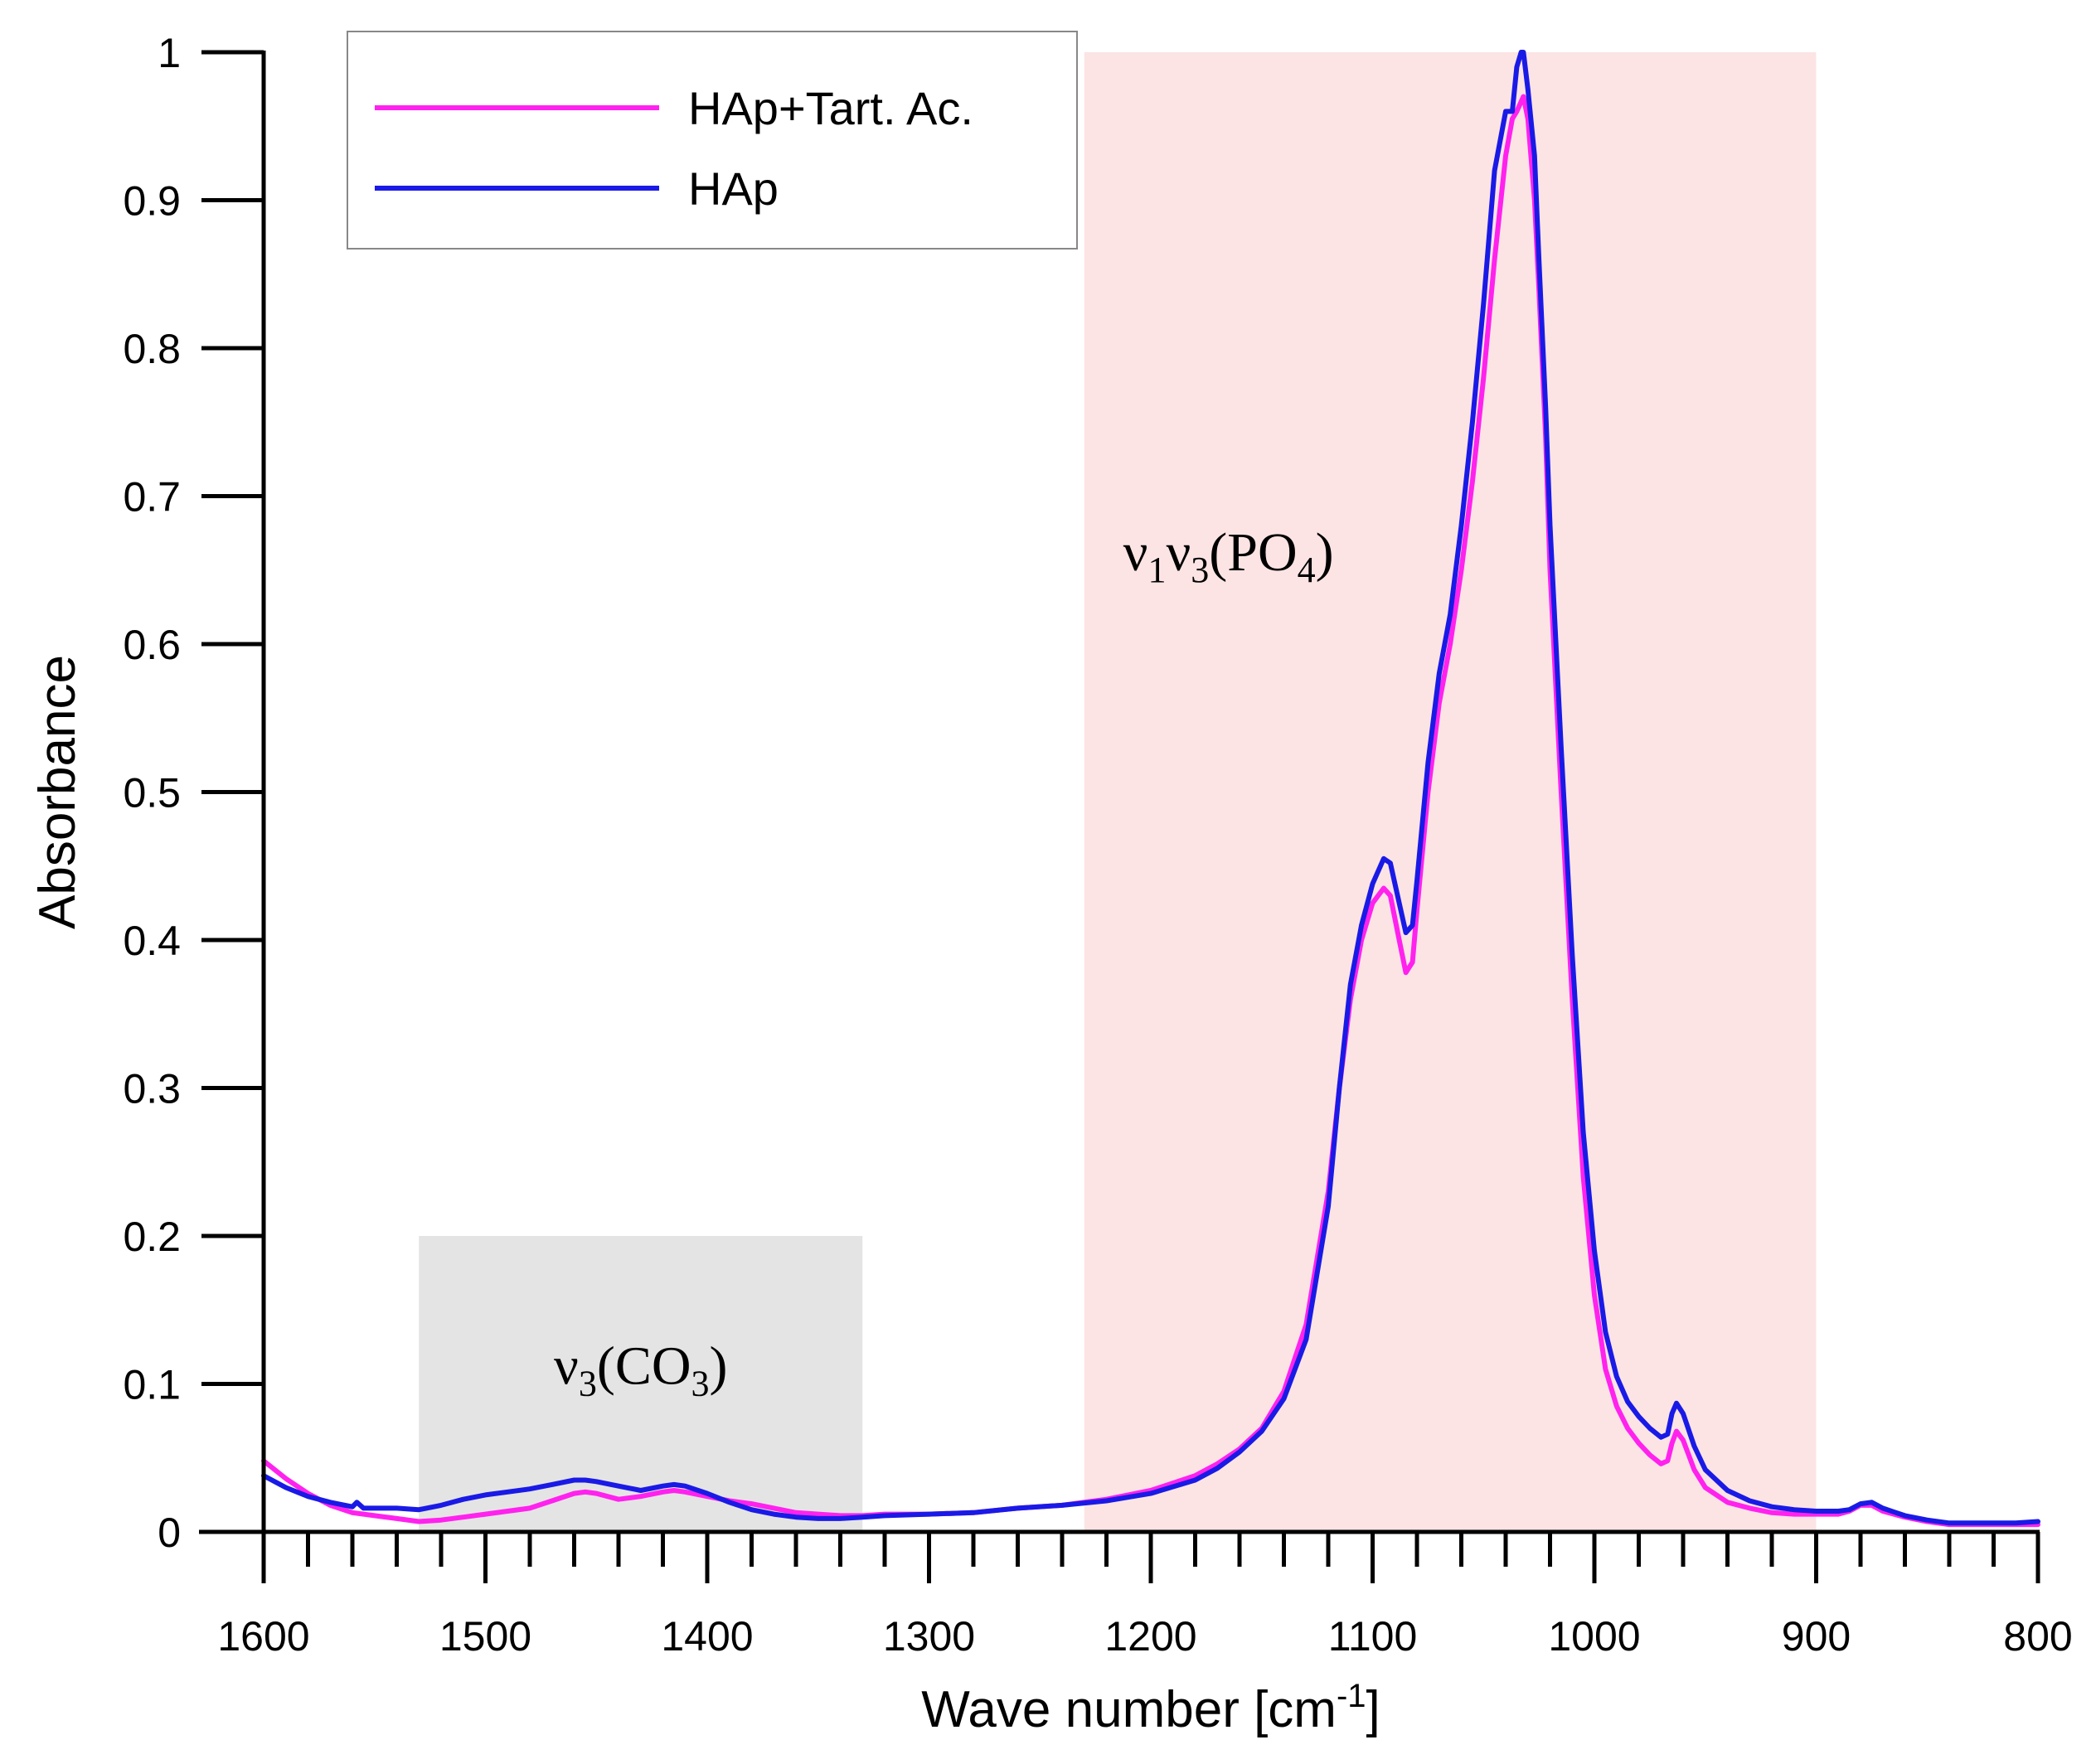 The width and height of the screenshot is (2096, 1764). What do you see at coordinates (644, 1366) in the screenshot?
I see `co3-annotation-part: (CO` at bounding box center [644, 1366].